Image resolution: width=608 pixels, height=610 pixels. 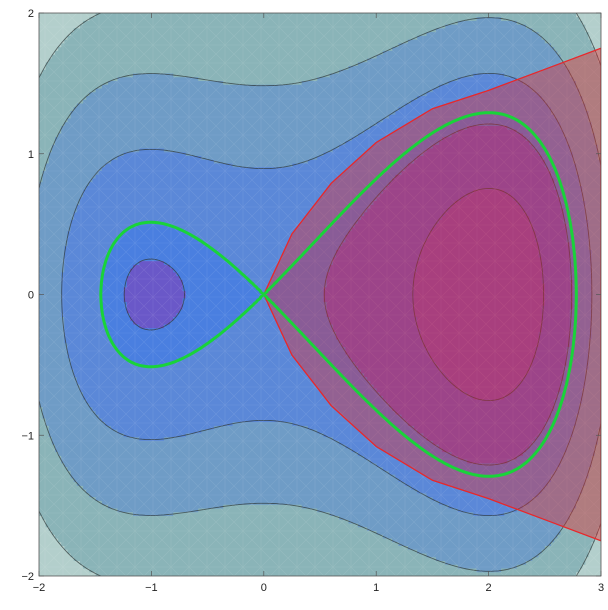 I want to click on y-tick-label: 0, so click(x=31, y=296).